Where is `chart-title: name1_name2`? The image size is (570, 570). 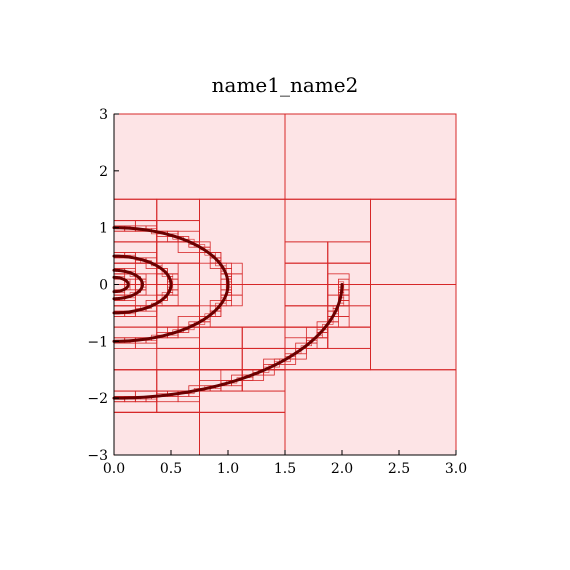 chart-title: name1_name2 is located at coordinates (285, 85).